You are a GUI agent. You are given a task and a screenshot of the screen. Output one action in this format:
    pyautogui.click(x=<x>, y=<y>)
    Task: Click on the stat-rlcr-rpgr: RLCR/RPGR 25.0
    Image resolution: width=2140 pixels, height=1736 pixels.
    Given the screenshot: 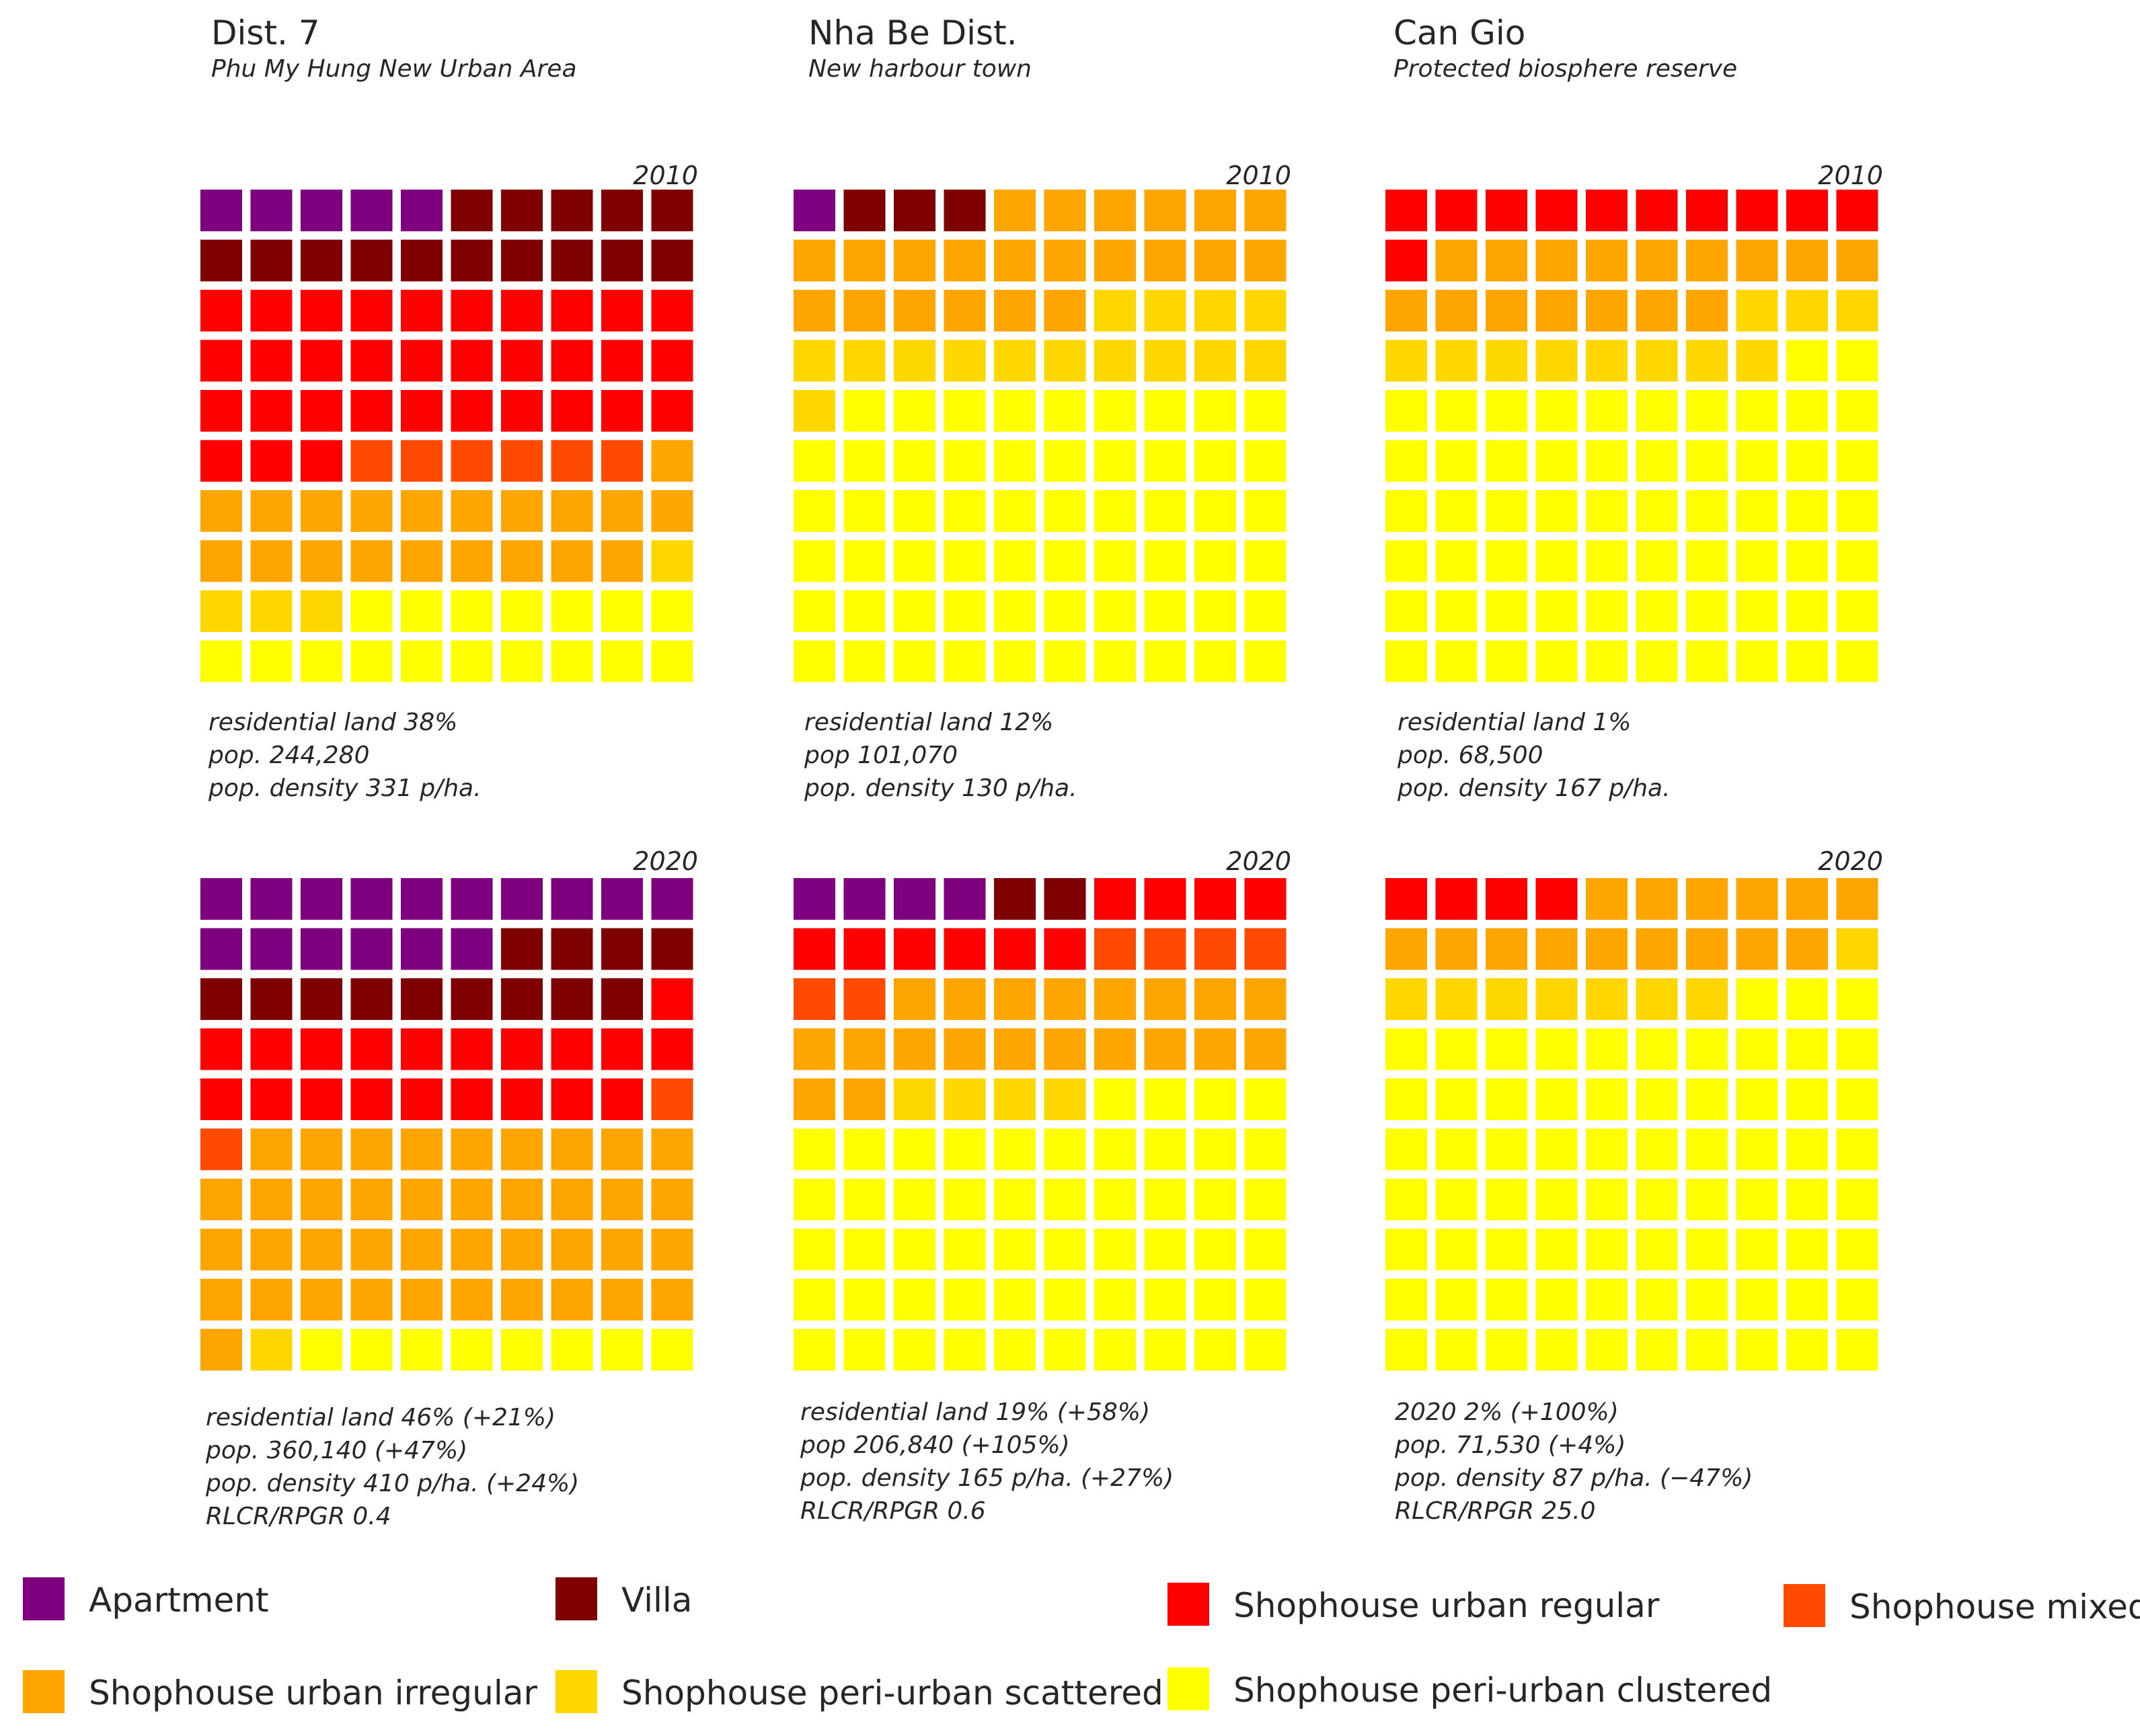 What is the action you would take?
    pyautogui.click(x=1496, y=1511)
    